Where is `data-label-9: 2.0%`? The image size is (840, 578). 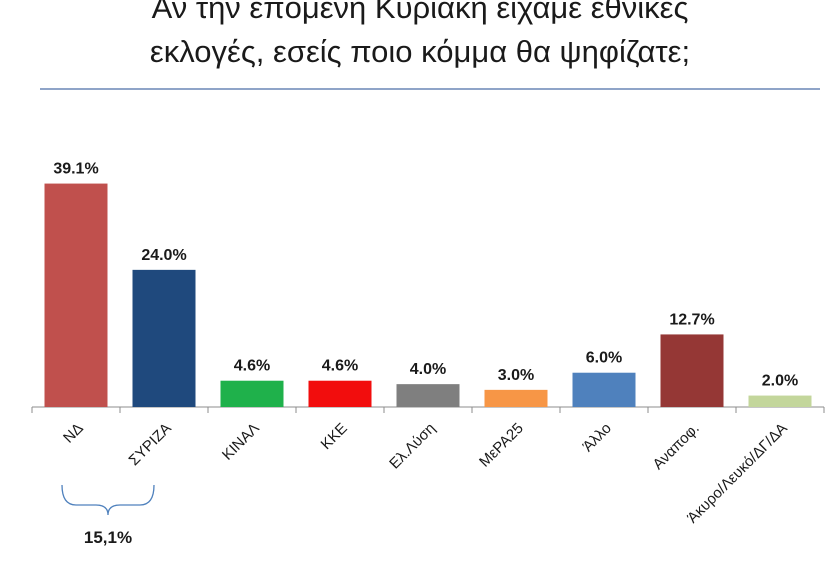 data-label-9: 2.0% is located at coordinates (780, 381).